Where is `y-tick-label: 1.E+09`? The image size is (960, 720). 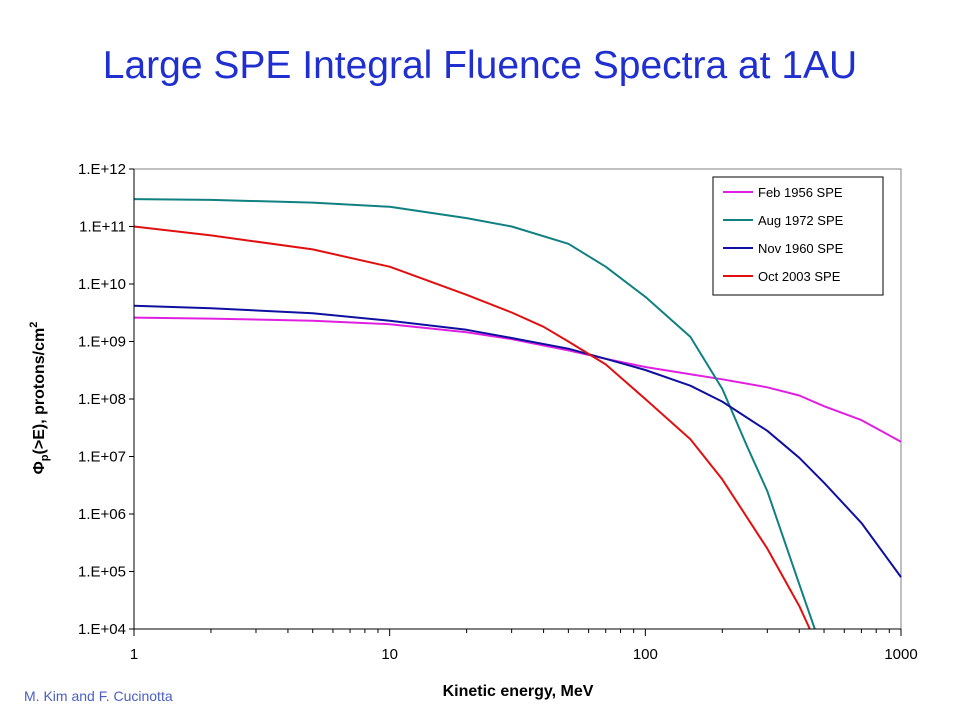
y-tick-label: 1.E+09 is located at coordinates (102, 342).